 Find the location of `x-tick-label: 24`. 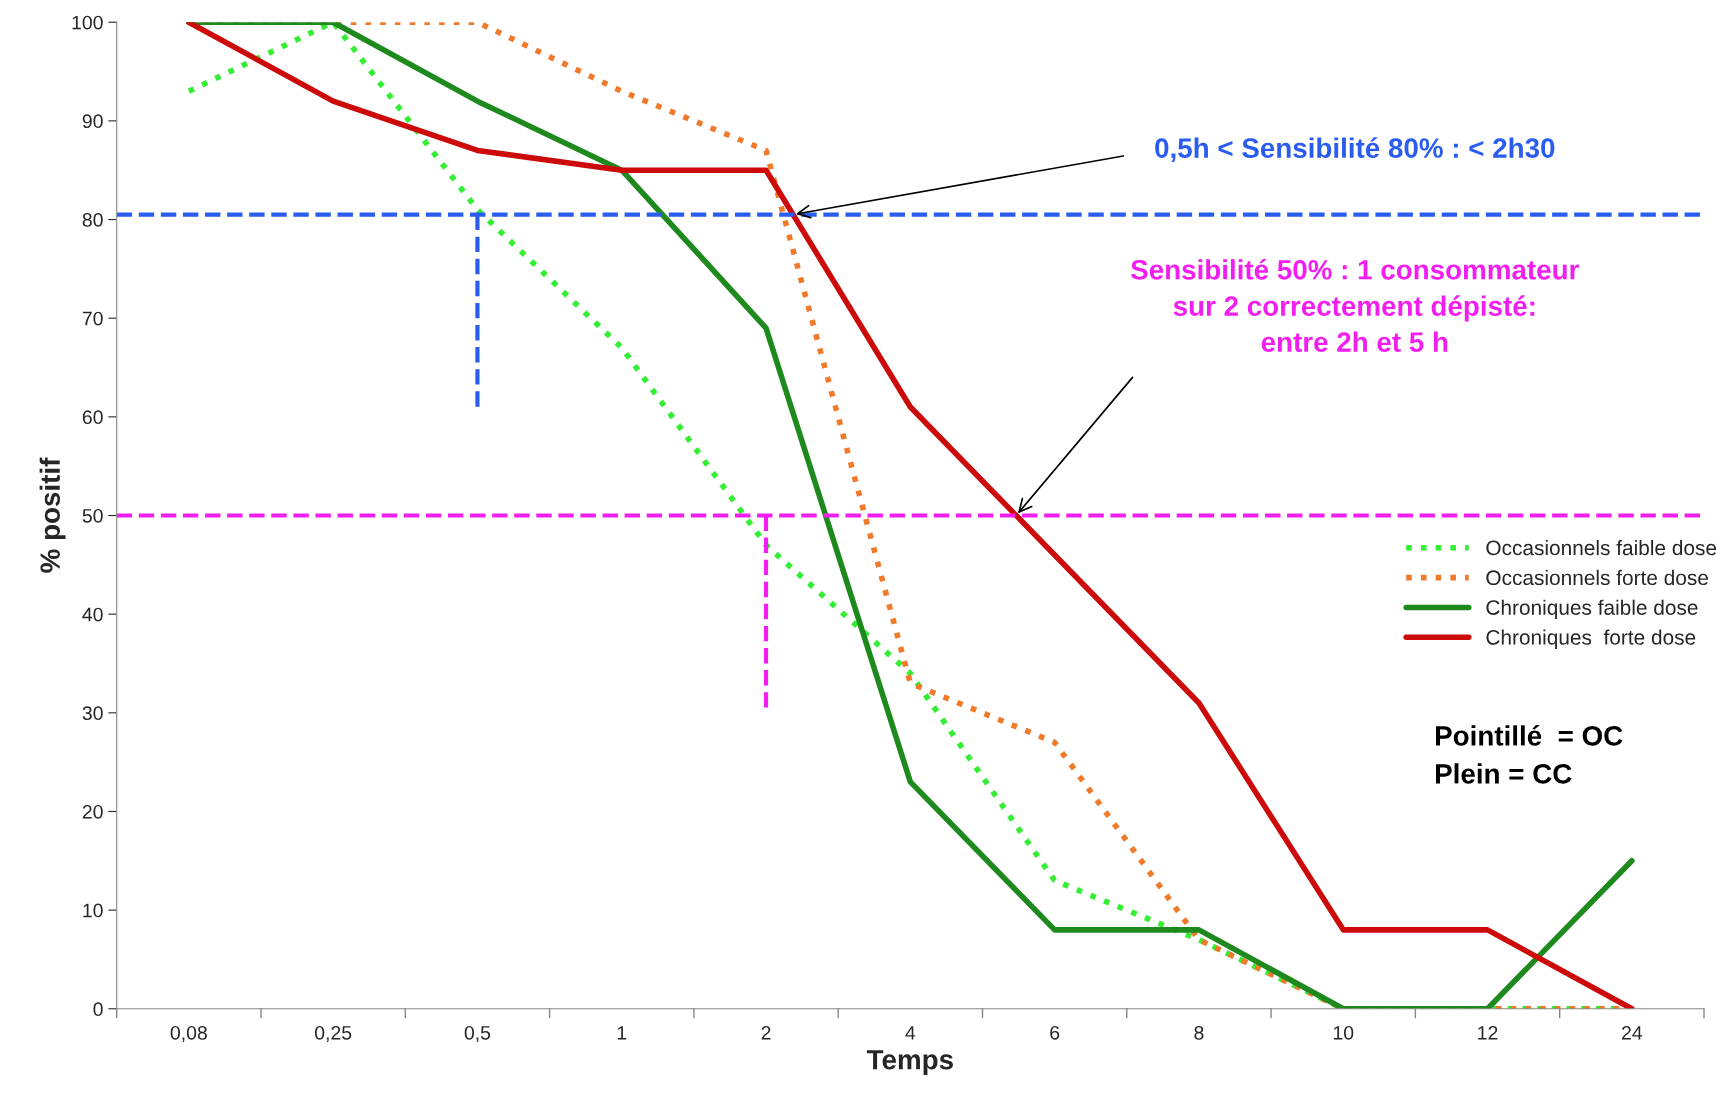

x-tick-label: 24 is located at coordinates (1632, 1032).